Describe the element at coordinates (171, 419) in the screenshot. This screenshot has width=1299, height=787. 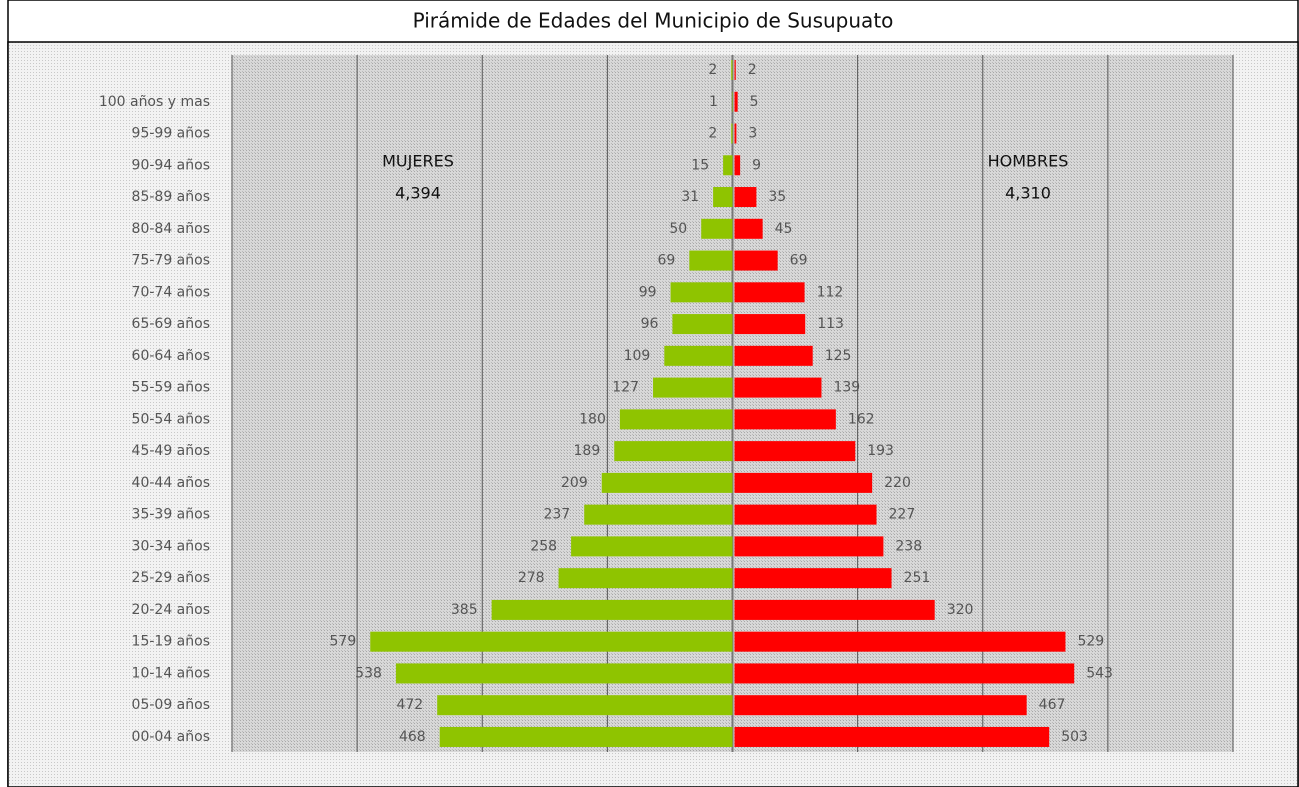
I see `y-tick-label: 50-54 años` at that location.